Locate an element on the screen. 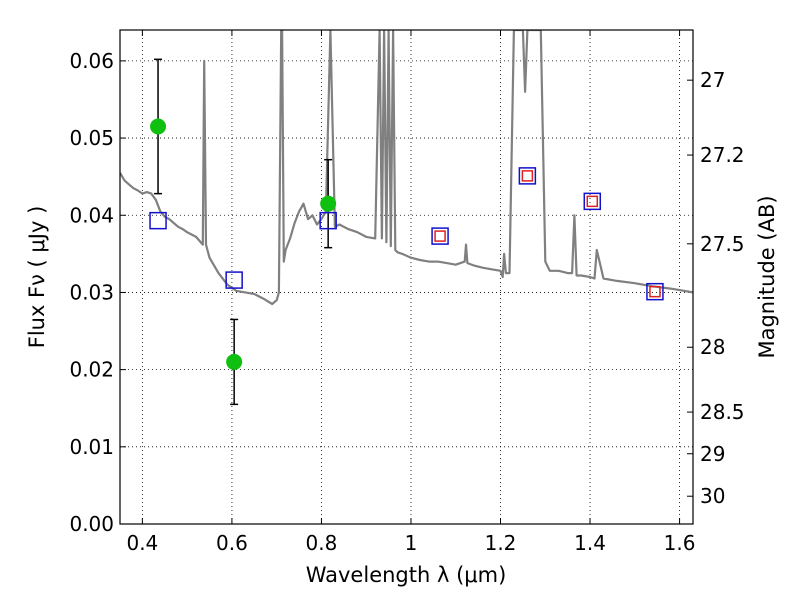 The height and width of the screenshot is (600, 800). y2-tick-label: 29 is located at coordinates (712, 454).